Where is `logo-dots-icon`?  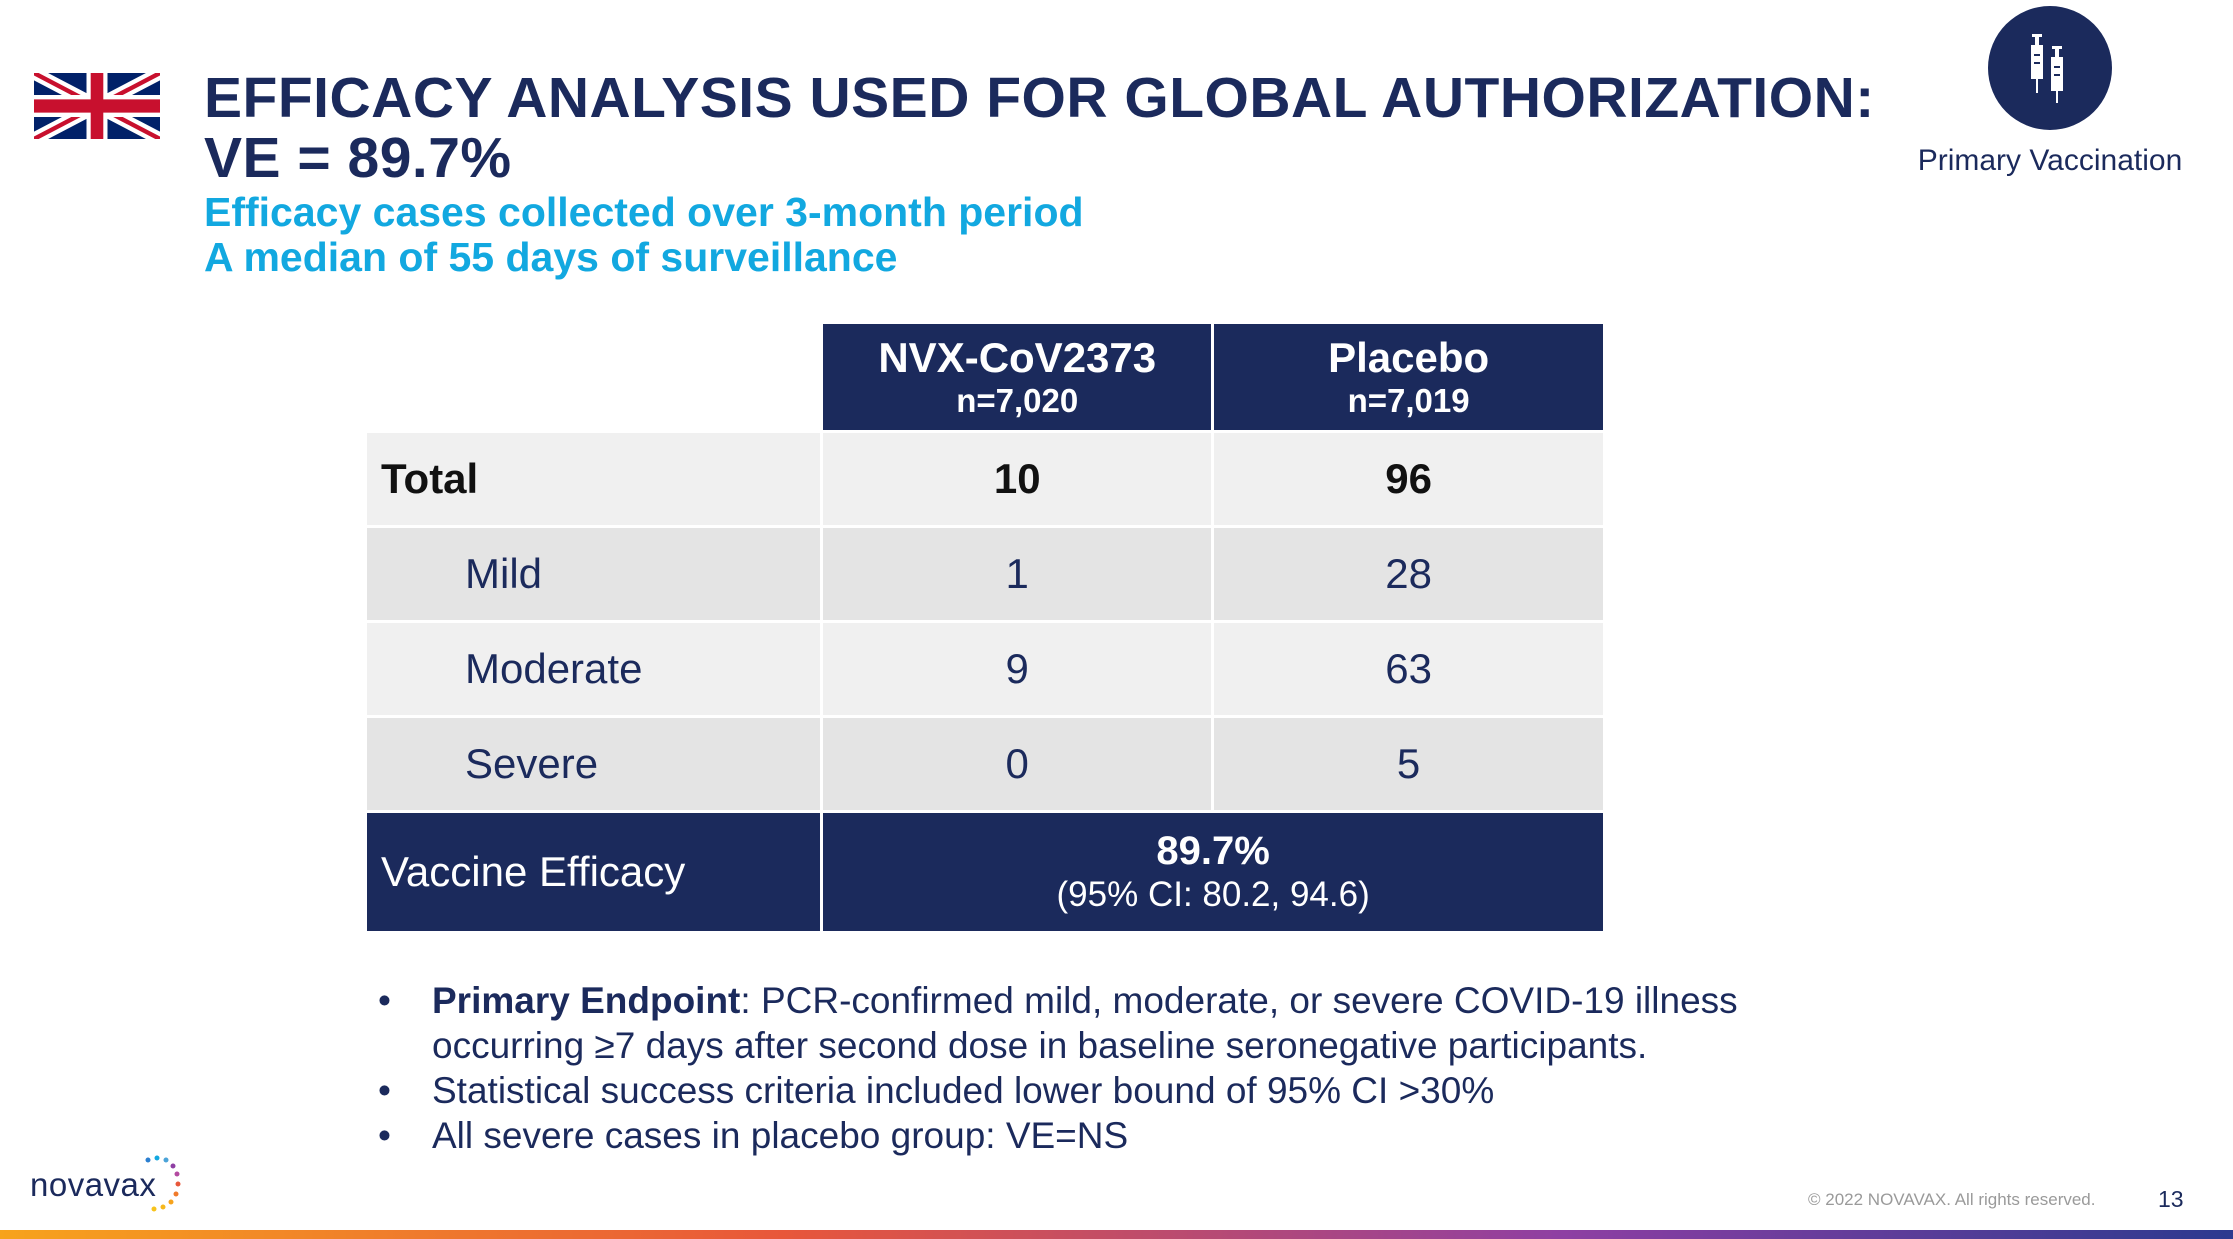 logo-dots-icon is located at coordinates (163, 1183).